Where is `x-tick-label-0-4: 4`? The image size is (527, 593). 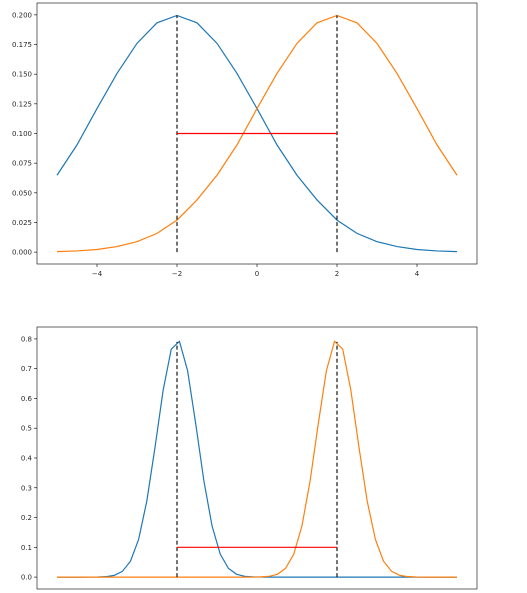 x-tick-label-0-4: 4 is located at coordinates (417, 274).